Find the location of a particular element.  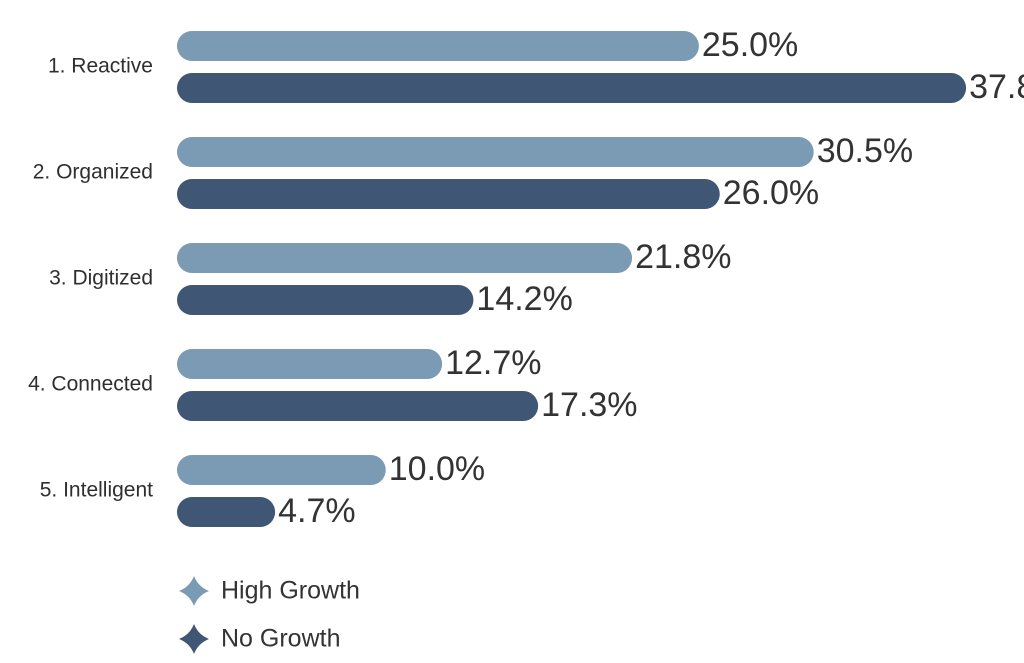

value-label-no-growth-4-connected: 17.3% is located at coordinates (589, 405).